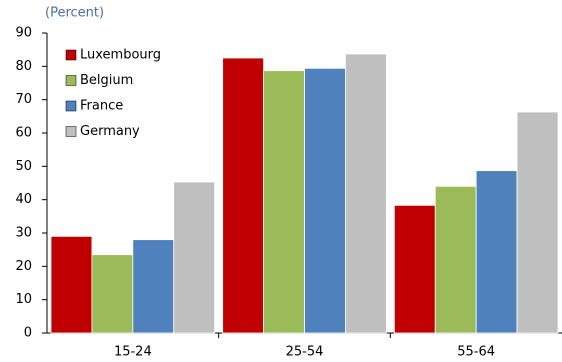 The height and width of the screenshot is (362, 562). What do you see at coordinates (23, 99) in the screenshot?
I see `y-tick-label: 70` at bounding box center [23, 99].